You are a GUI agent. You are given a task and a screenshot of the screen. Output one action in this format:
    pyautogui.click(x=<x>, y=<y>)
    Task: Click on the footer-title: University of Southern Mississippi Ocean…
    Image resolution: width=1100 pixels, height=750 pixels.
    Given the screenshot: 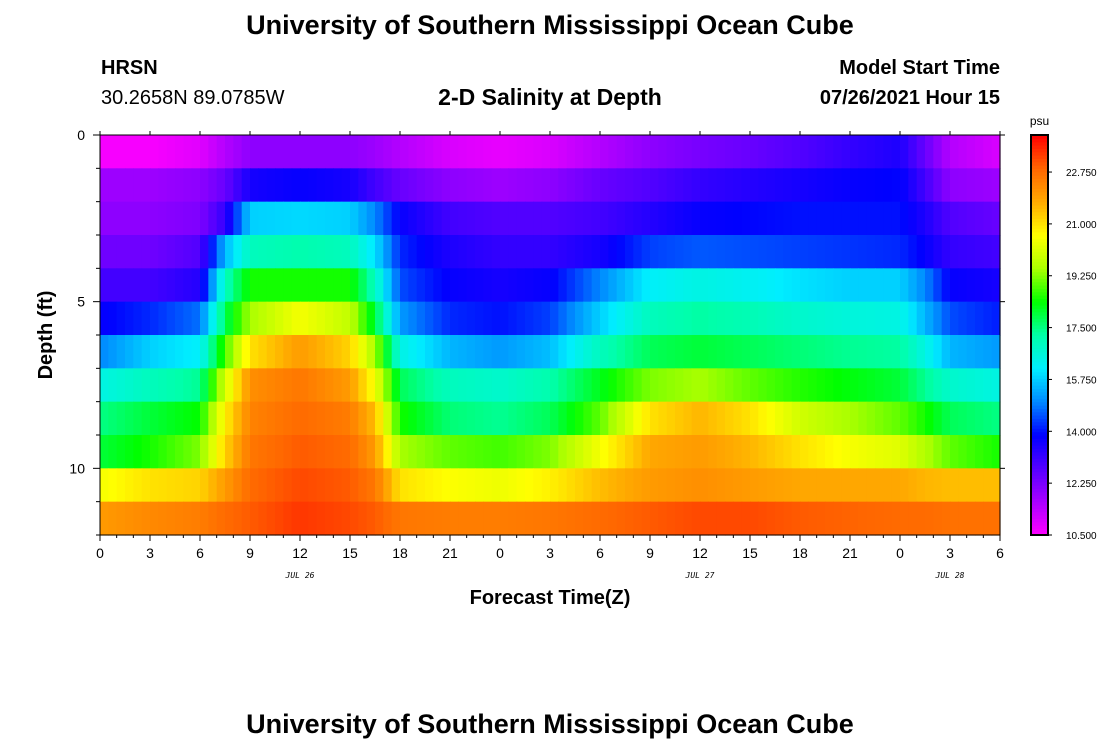 What is the action you would take?
    pyautogui.click(x=550, y=724)
    